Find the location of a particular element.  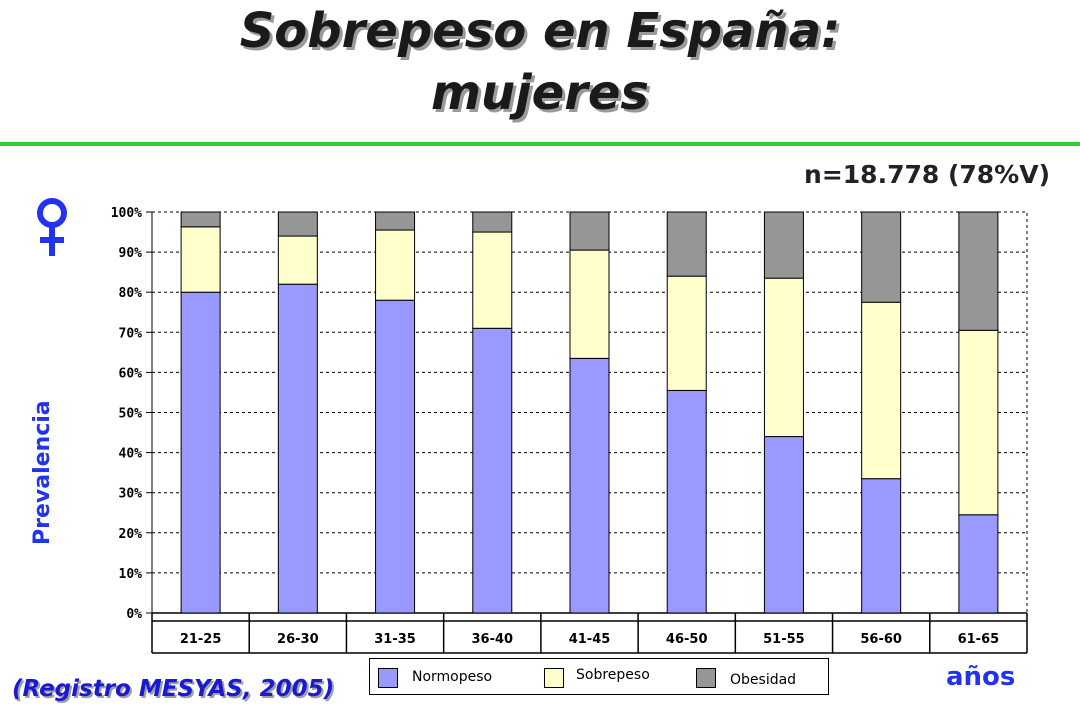

legend-label-normopeso: Normopeso is located at coordinates (452, 677).